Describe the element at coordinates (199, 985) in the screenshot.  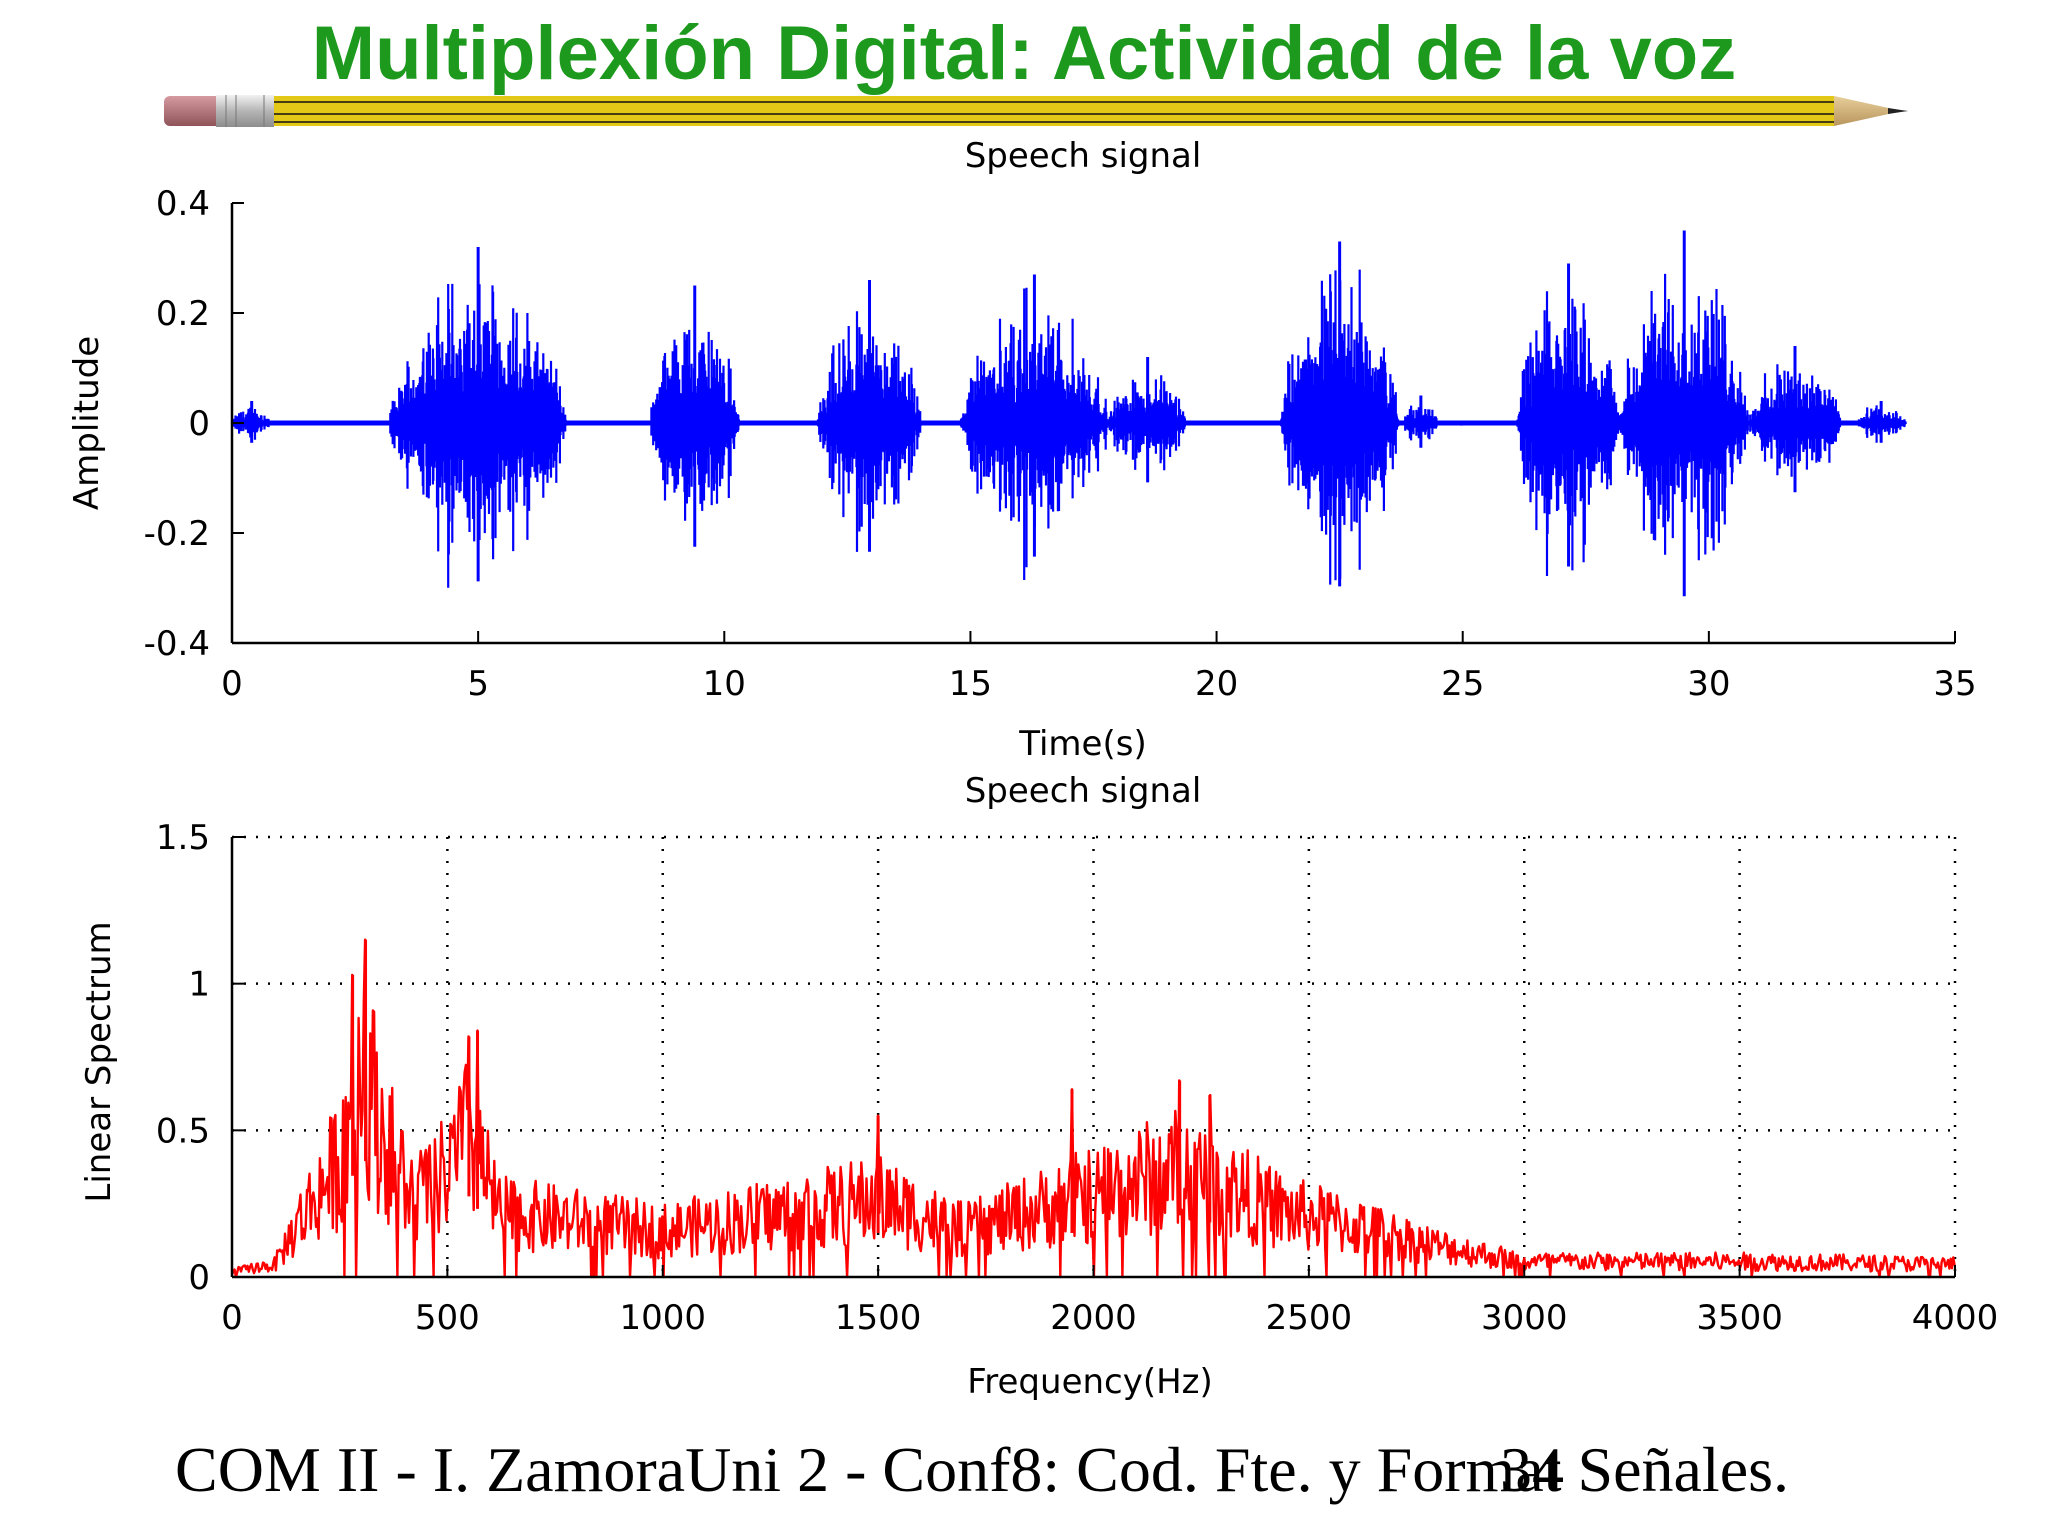
I see `spectrum-y-tick-label: 1` at that location.